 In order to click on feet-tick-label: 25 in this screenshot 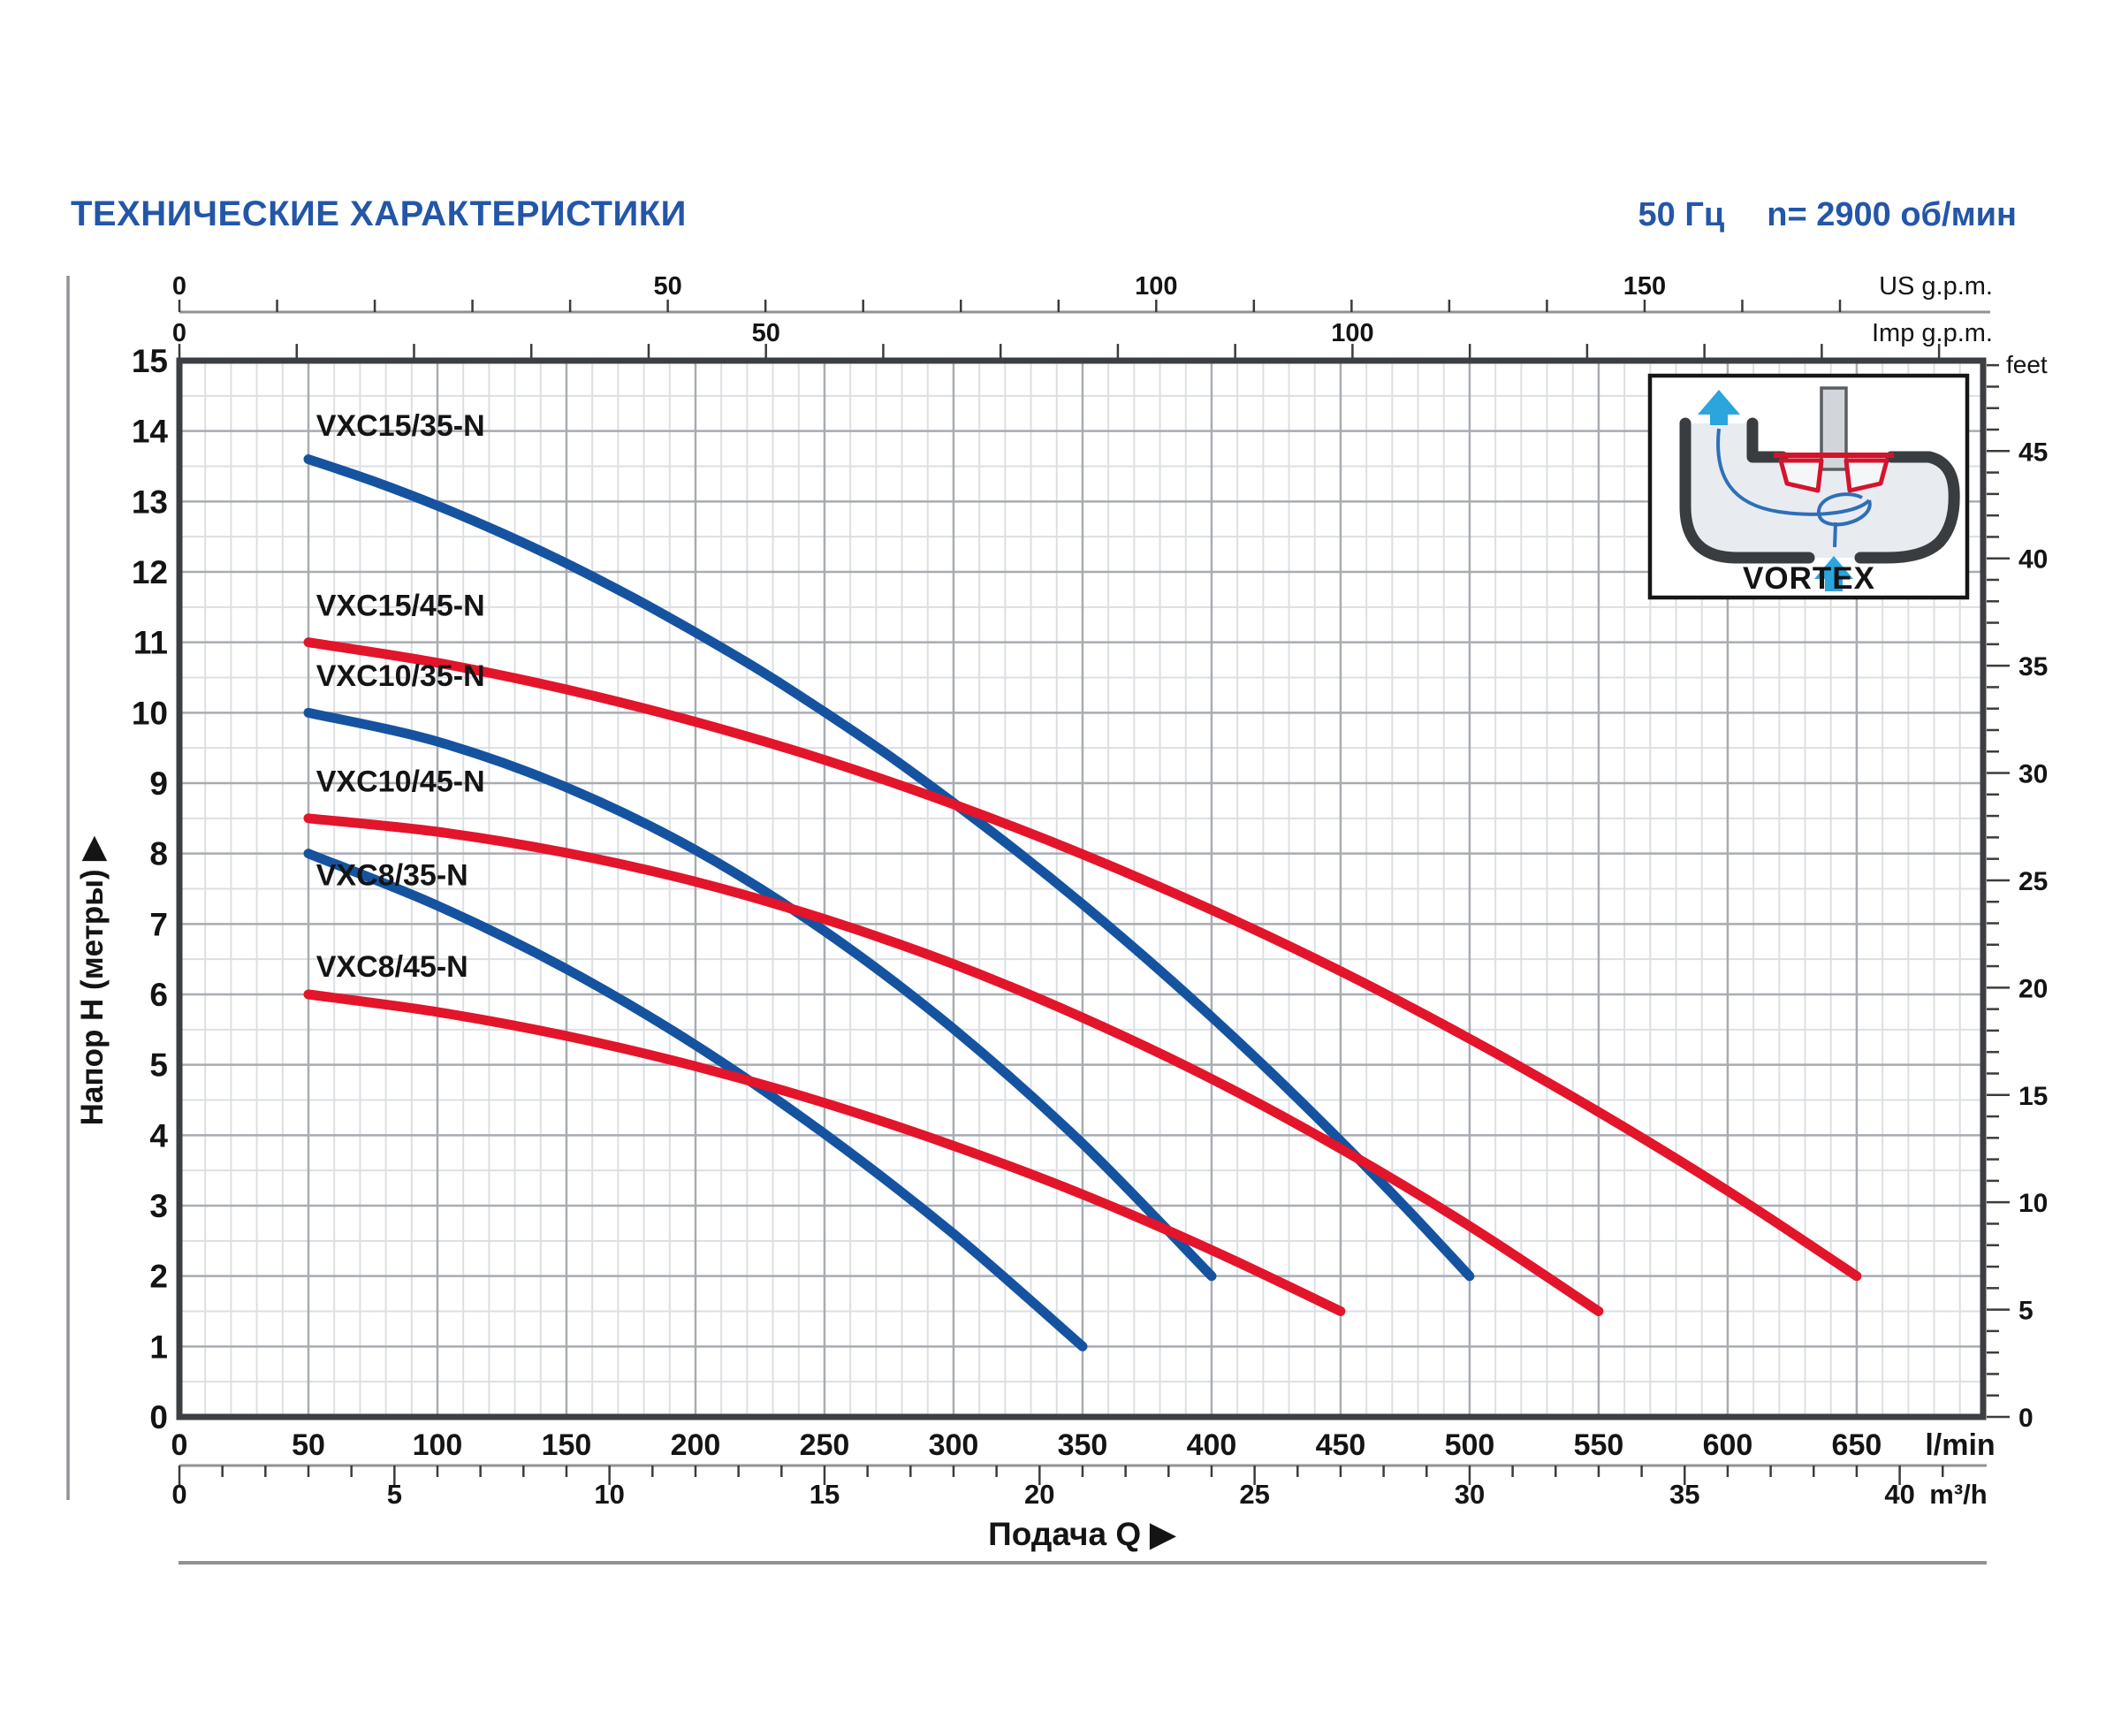, I will do `click(2033, 882)`.